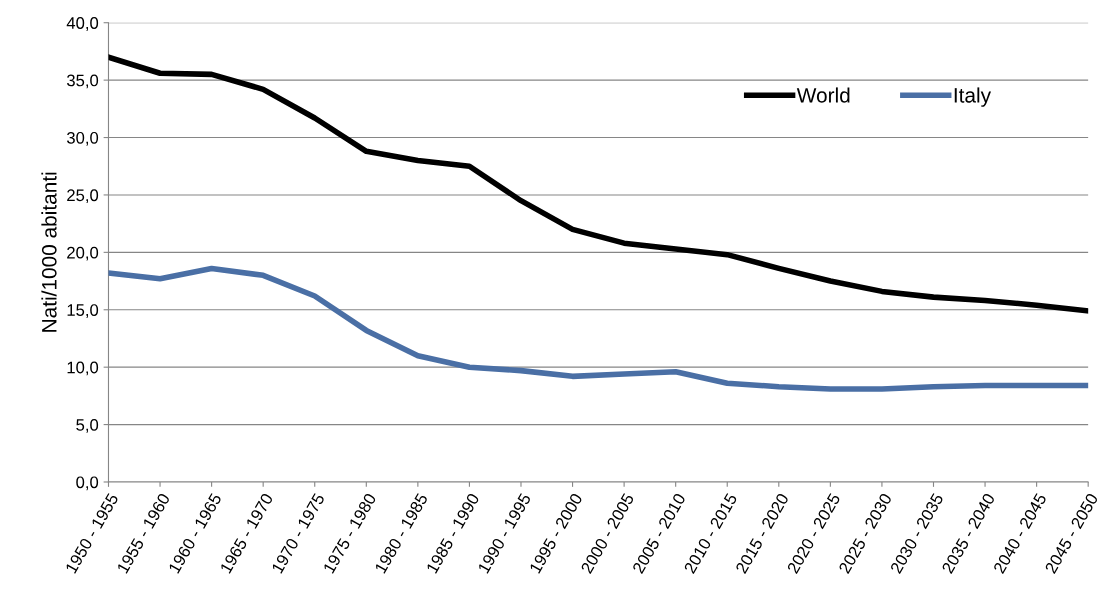 Image resolution: width=1107 pixels, height=614 pixels. What do you see at coordinates (82, 24) in the screenshot?
I see `y-tick-label: 40,0` at bounding box center [82, 24].